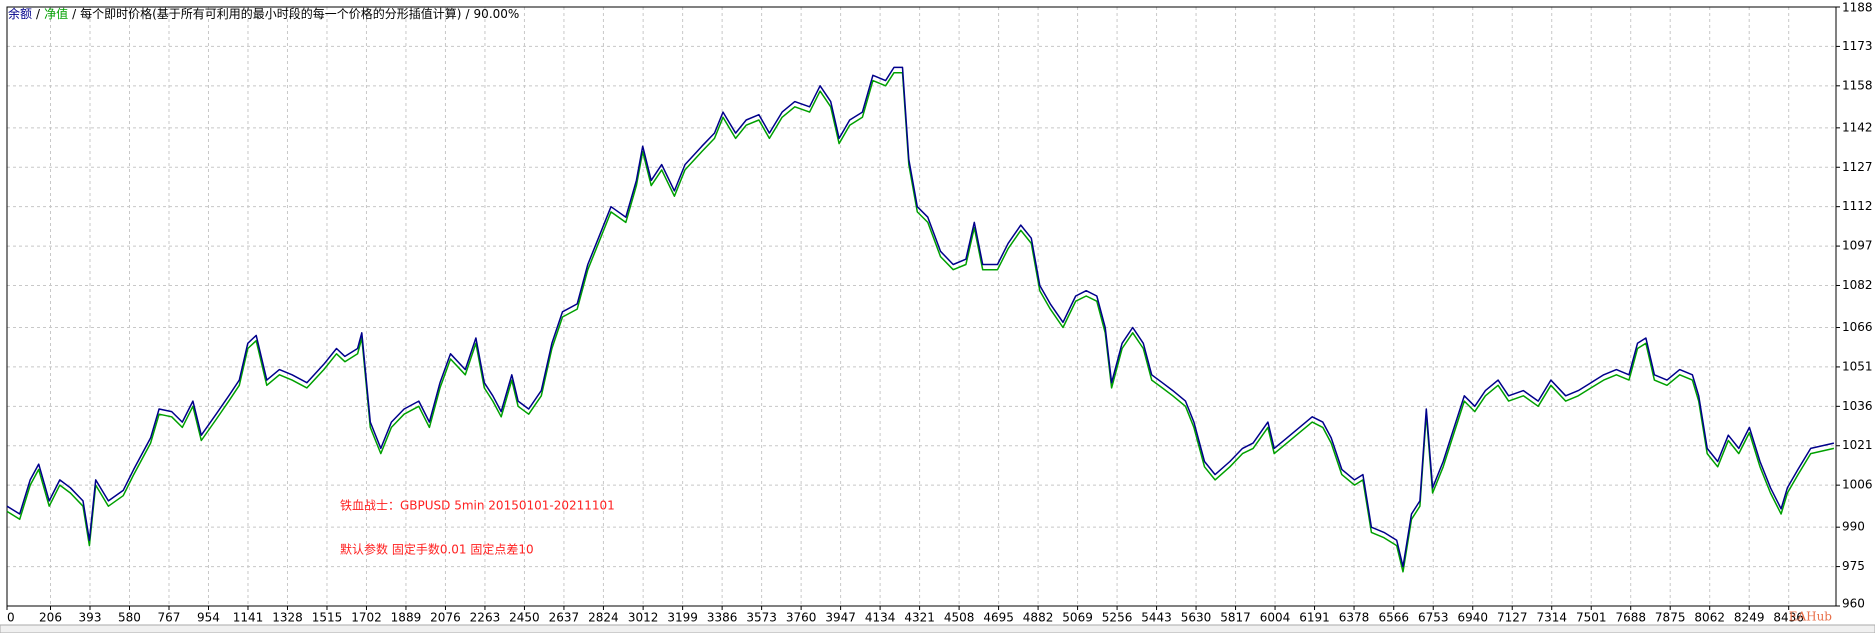  I want to click on x-tick-label: 1328, so click(287, 618).